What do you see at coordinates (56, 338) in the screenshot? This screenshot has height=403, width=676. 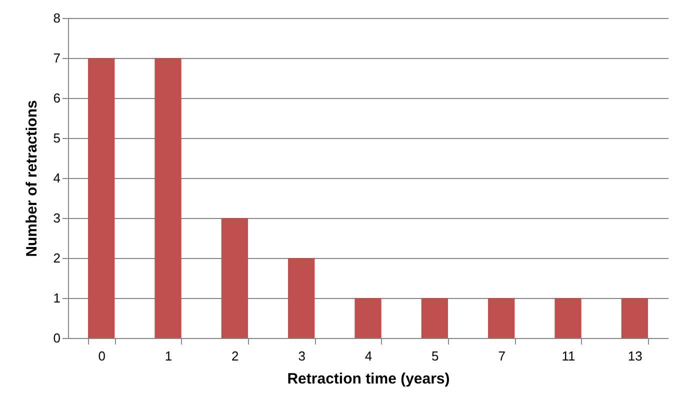 I see `y-tick-label: 0` at bounding box center [56, 338].